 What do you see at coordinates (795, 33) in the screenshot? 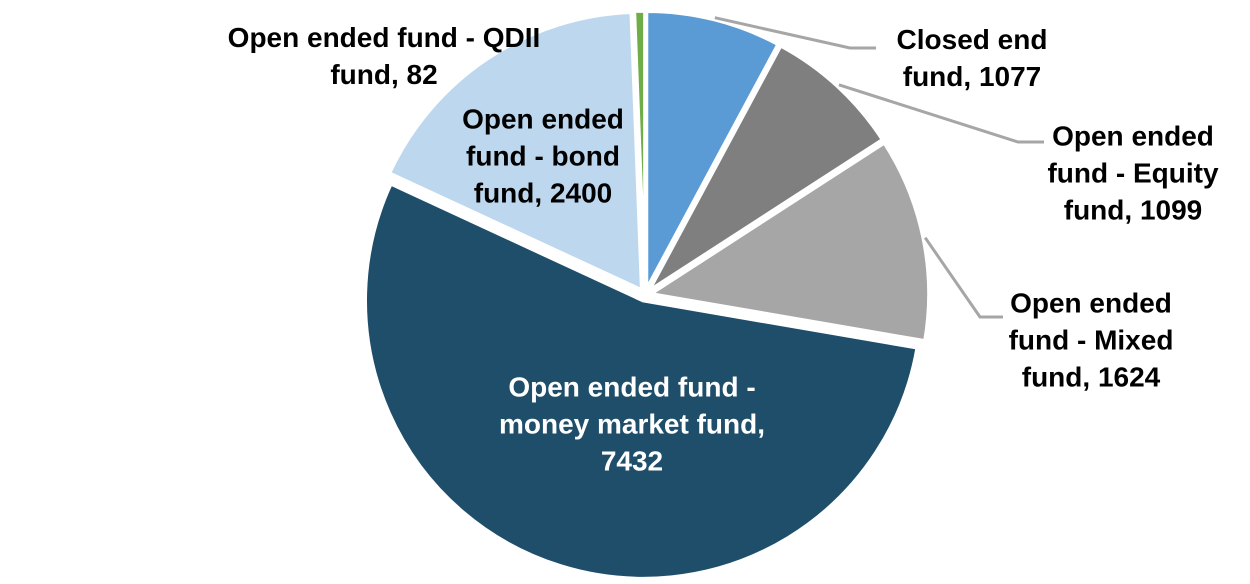
I see `leader-line-closed-end-fund` at bounding box center [795, 33].